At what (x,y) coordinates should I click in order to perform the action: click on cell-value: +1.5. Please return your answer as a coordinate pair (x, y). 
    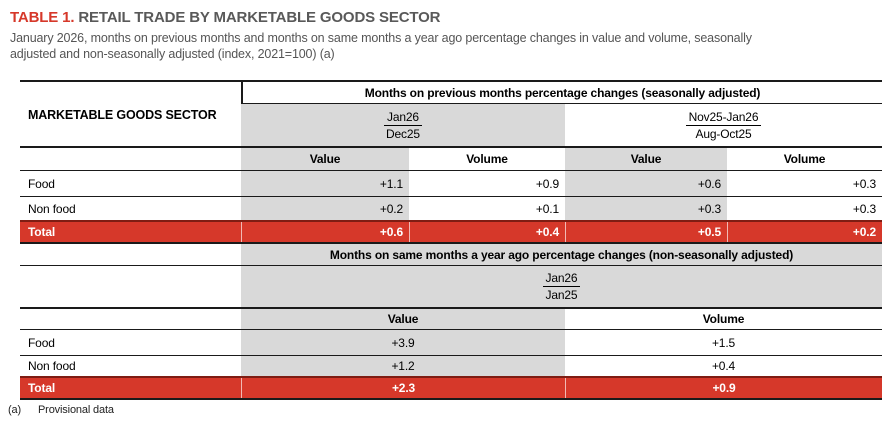
    Looking at the image, I should click on (723, 342).